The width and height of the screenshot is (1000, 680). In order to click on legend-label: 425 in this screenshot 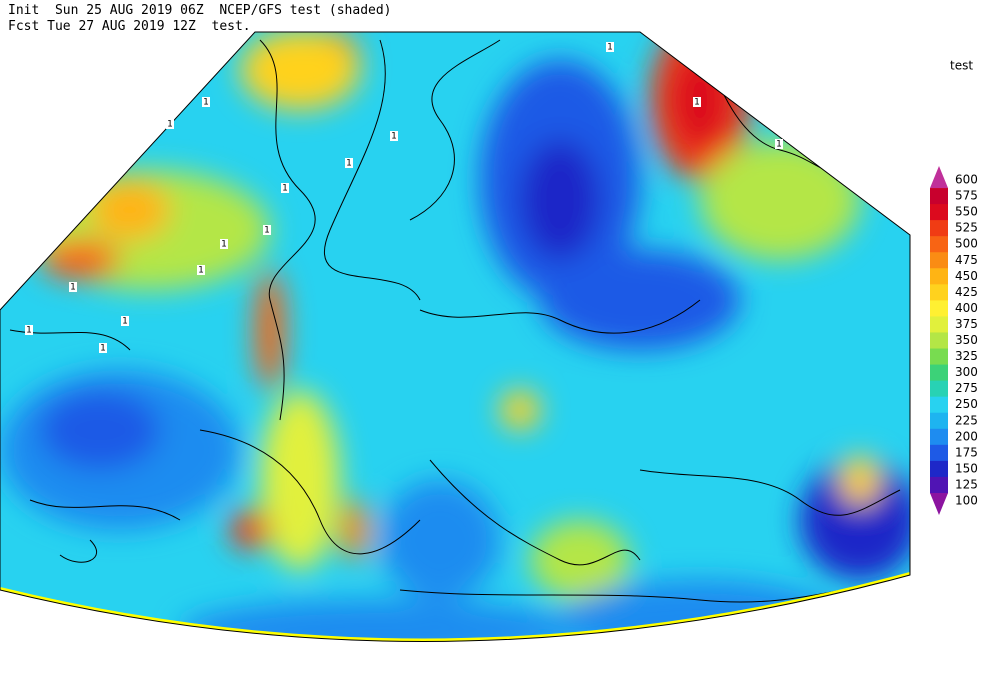, I will do `click(966, 292)`.